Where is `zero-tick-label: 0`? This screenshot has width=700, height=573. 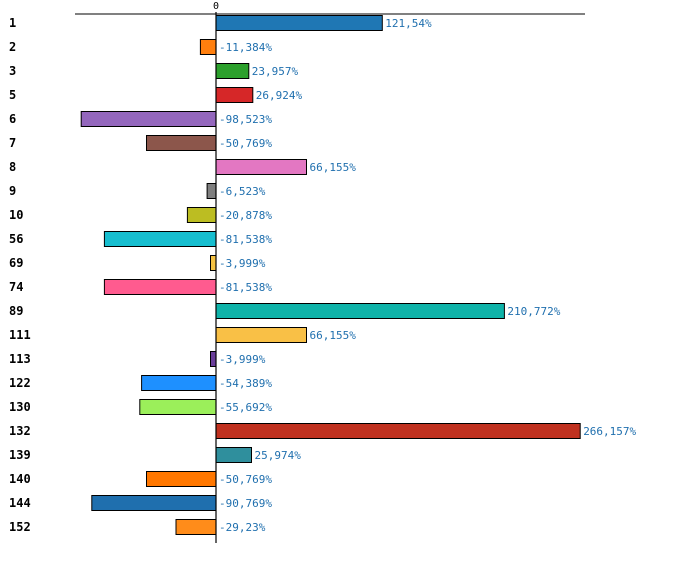
zero-tick-label: 0 is located at coordinates (216, 6).